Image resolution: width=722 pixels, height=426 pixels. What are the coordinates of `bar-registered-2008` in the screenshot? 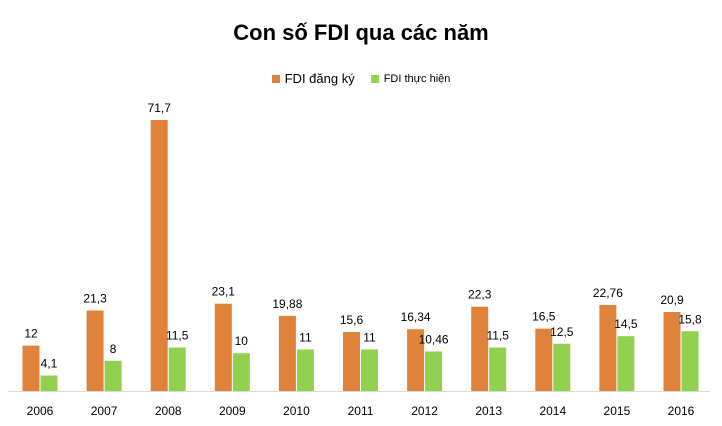 It's located at (159, 255).